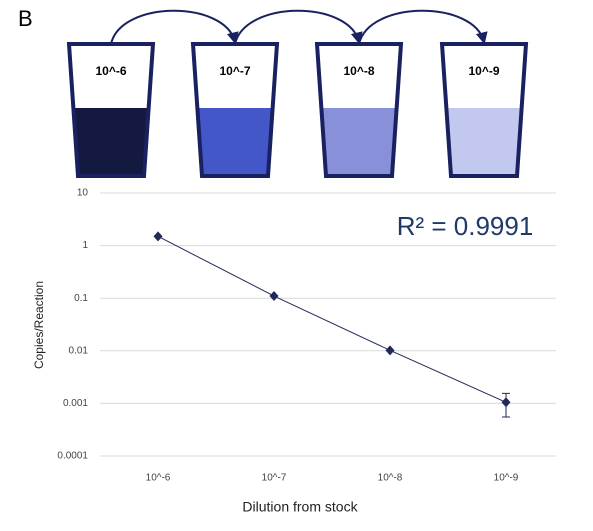 The image size is (593, 531). Describe the element at coordinates (390, 478) in the screenshot. I see `x-tick-label: 10^-8` at that location.